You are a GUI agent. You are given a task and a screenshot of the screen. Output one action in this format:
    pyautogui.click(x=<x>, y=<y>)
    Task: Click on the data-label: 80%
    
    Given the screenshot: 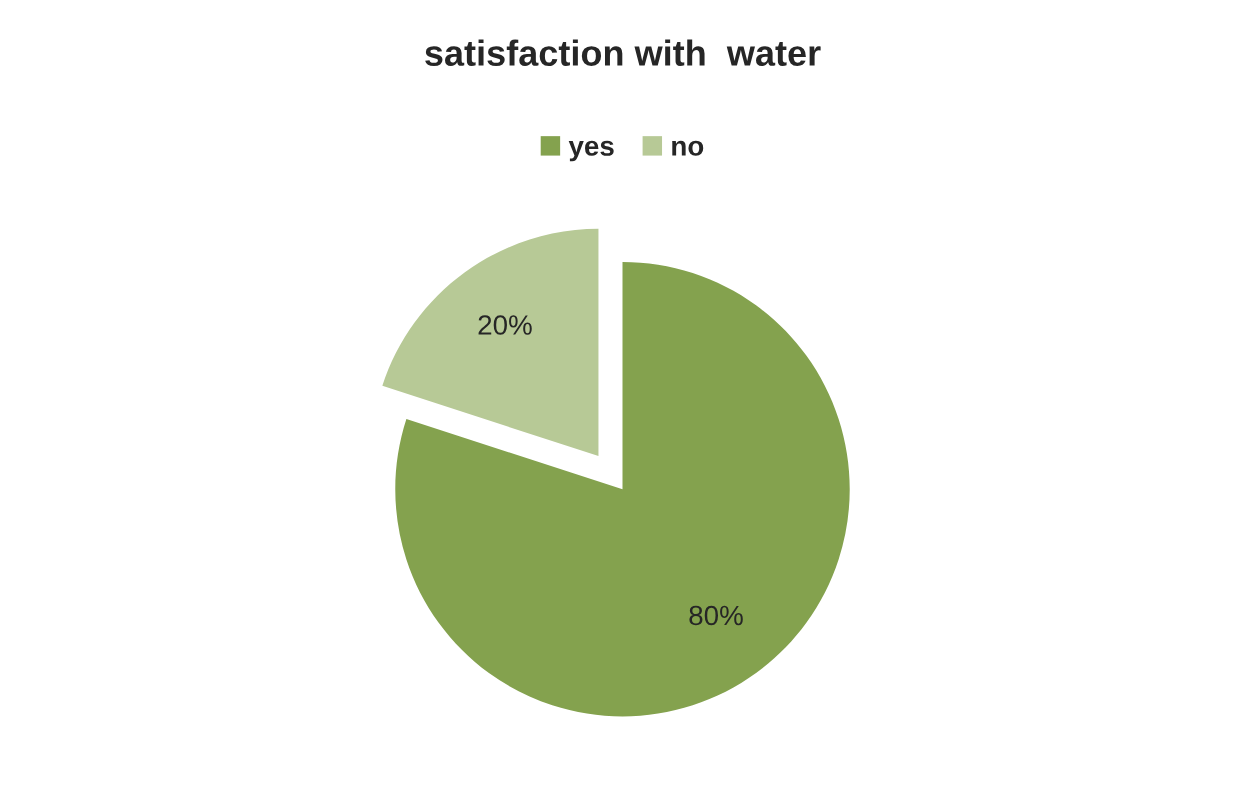 What is the action you would take?
    pyautogui.click(x=716, y=615)
    